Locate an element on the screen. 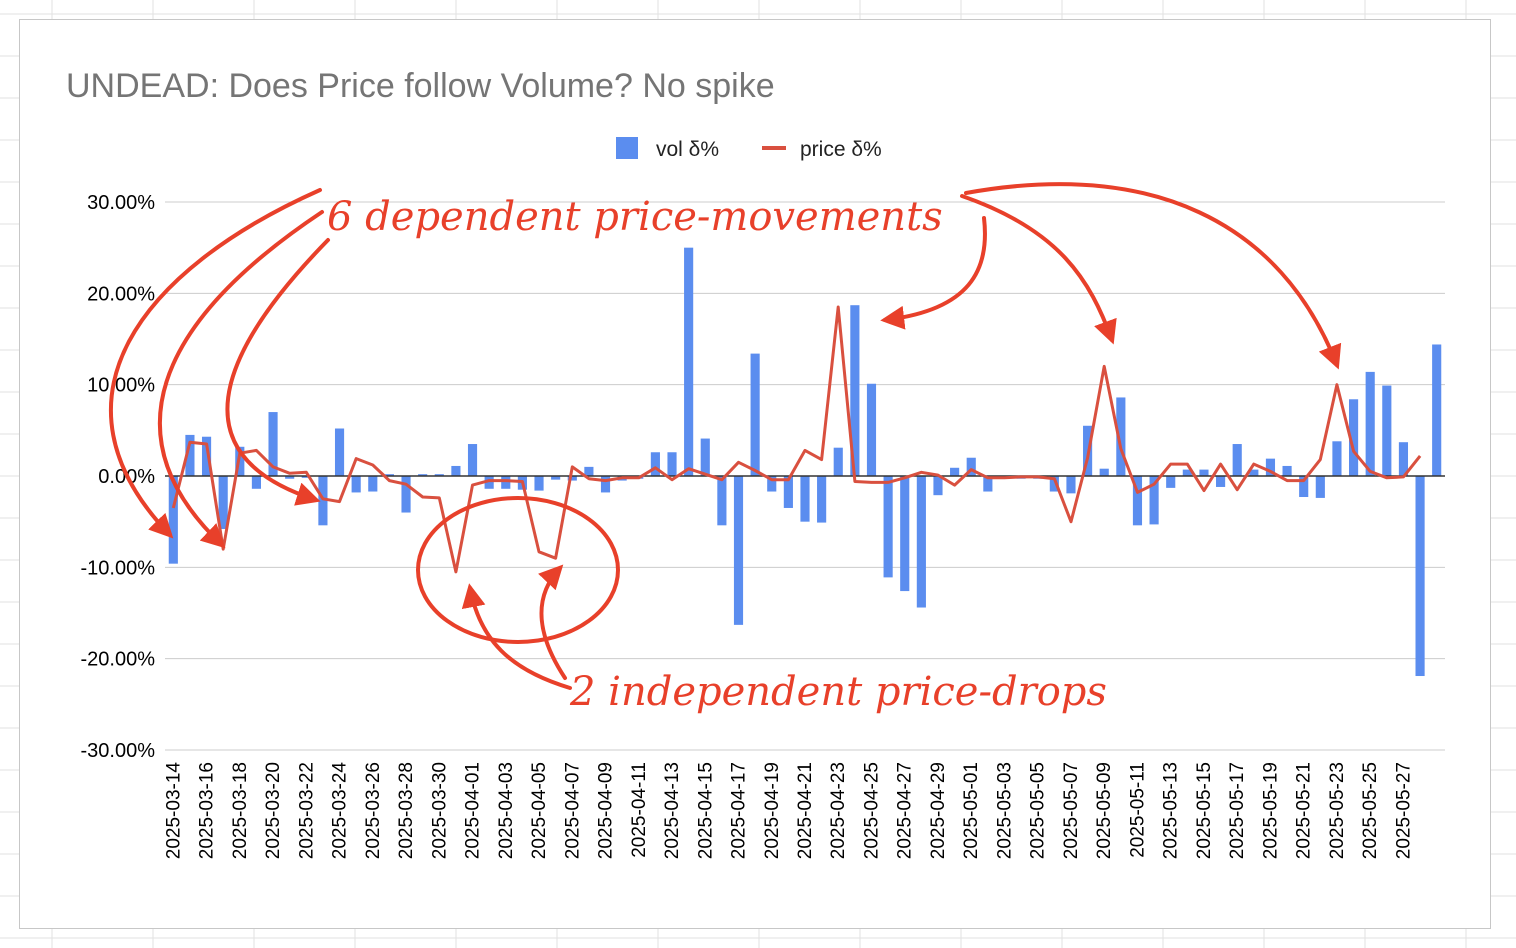  y-tick-label: 10.00% is located at coordinates (121, 386).